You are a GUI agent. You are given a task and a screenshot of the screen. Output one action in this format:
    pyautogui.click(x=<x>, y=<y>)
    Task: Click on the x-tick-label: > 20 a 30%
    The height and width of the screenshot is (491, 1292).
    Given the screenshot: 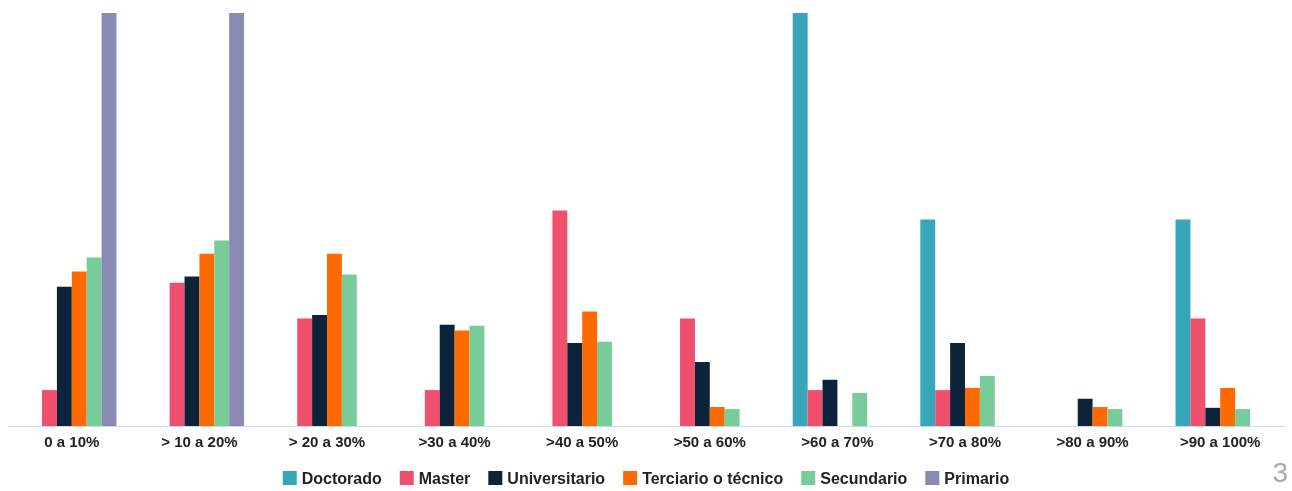 What is the action you would take?
    pyautogui.click(x=327, y=441)
    